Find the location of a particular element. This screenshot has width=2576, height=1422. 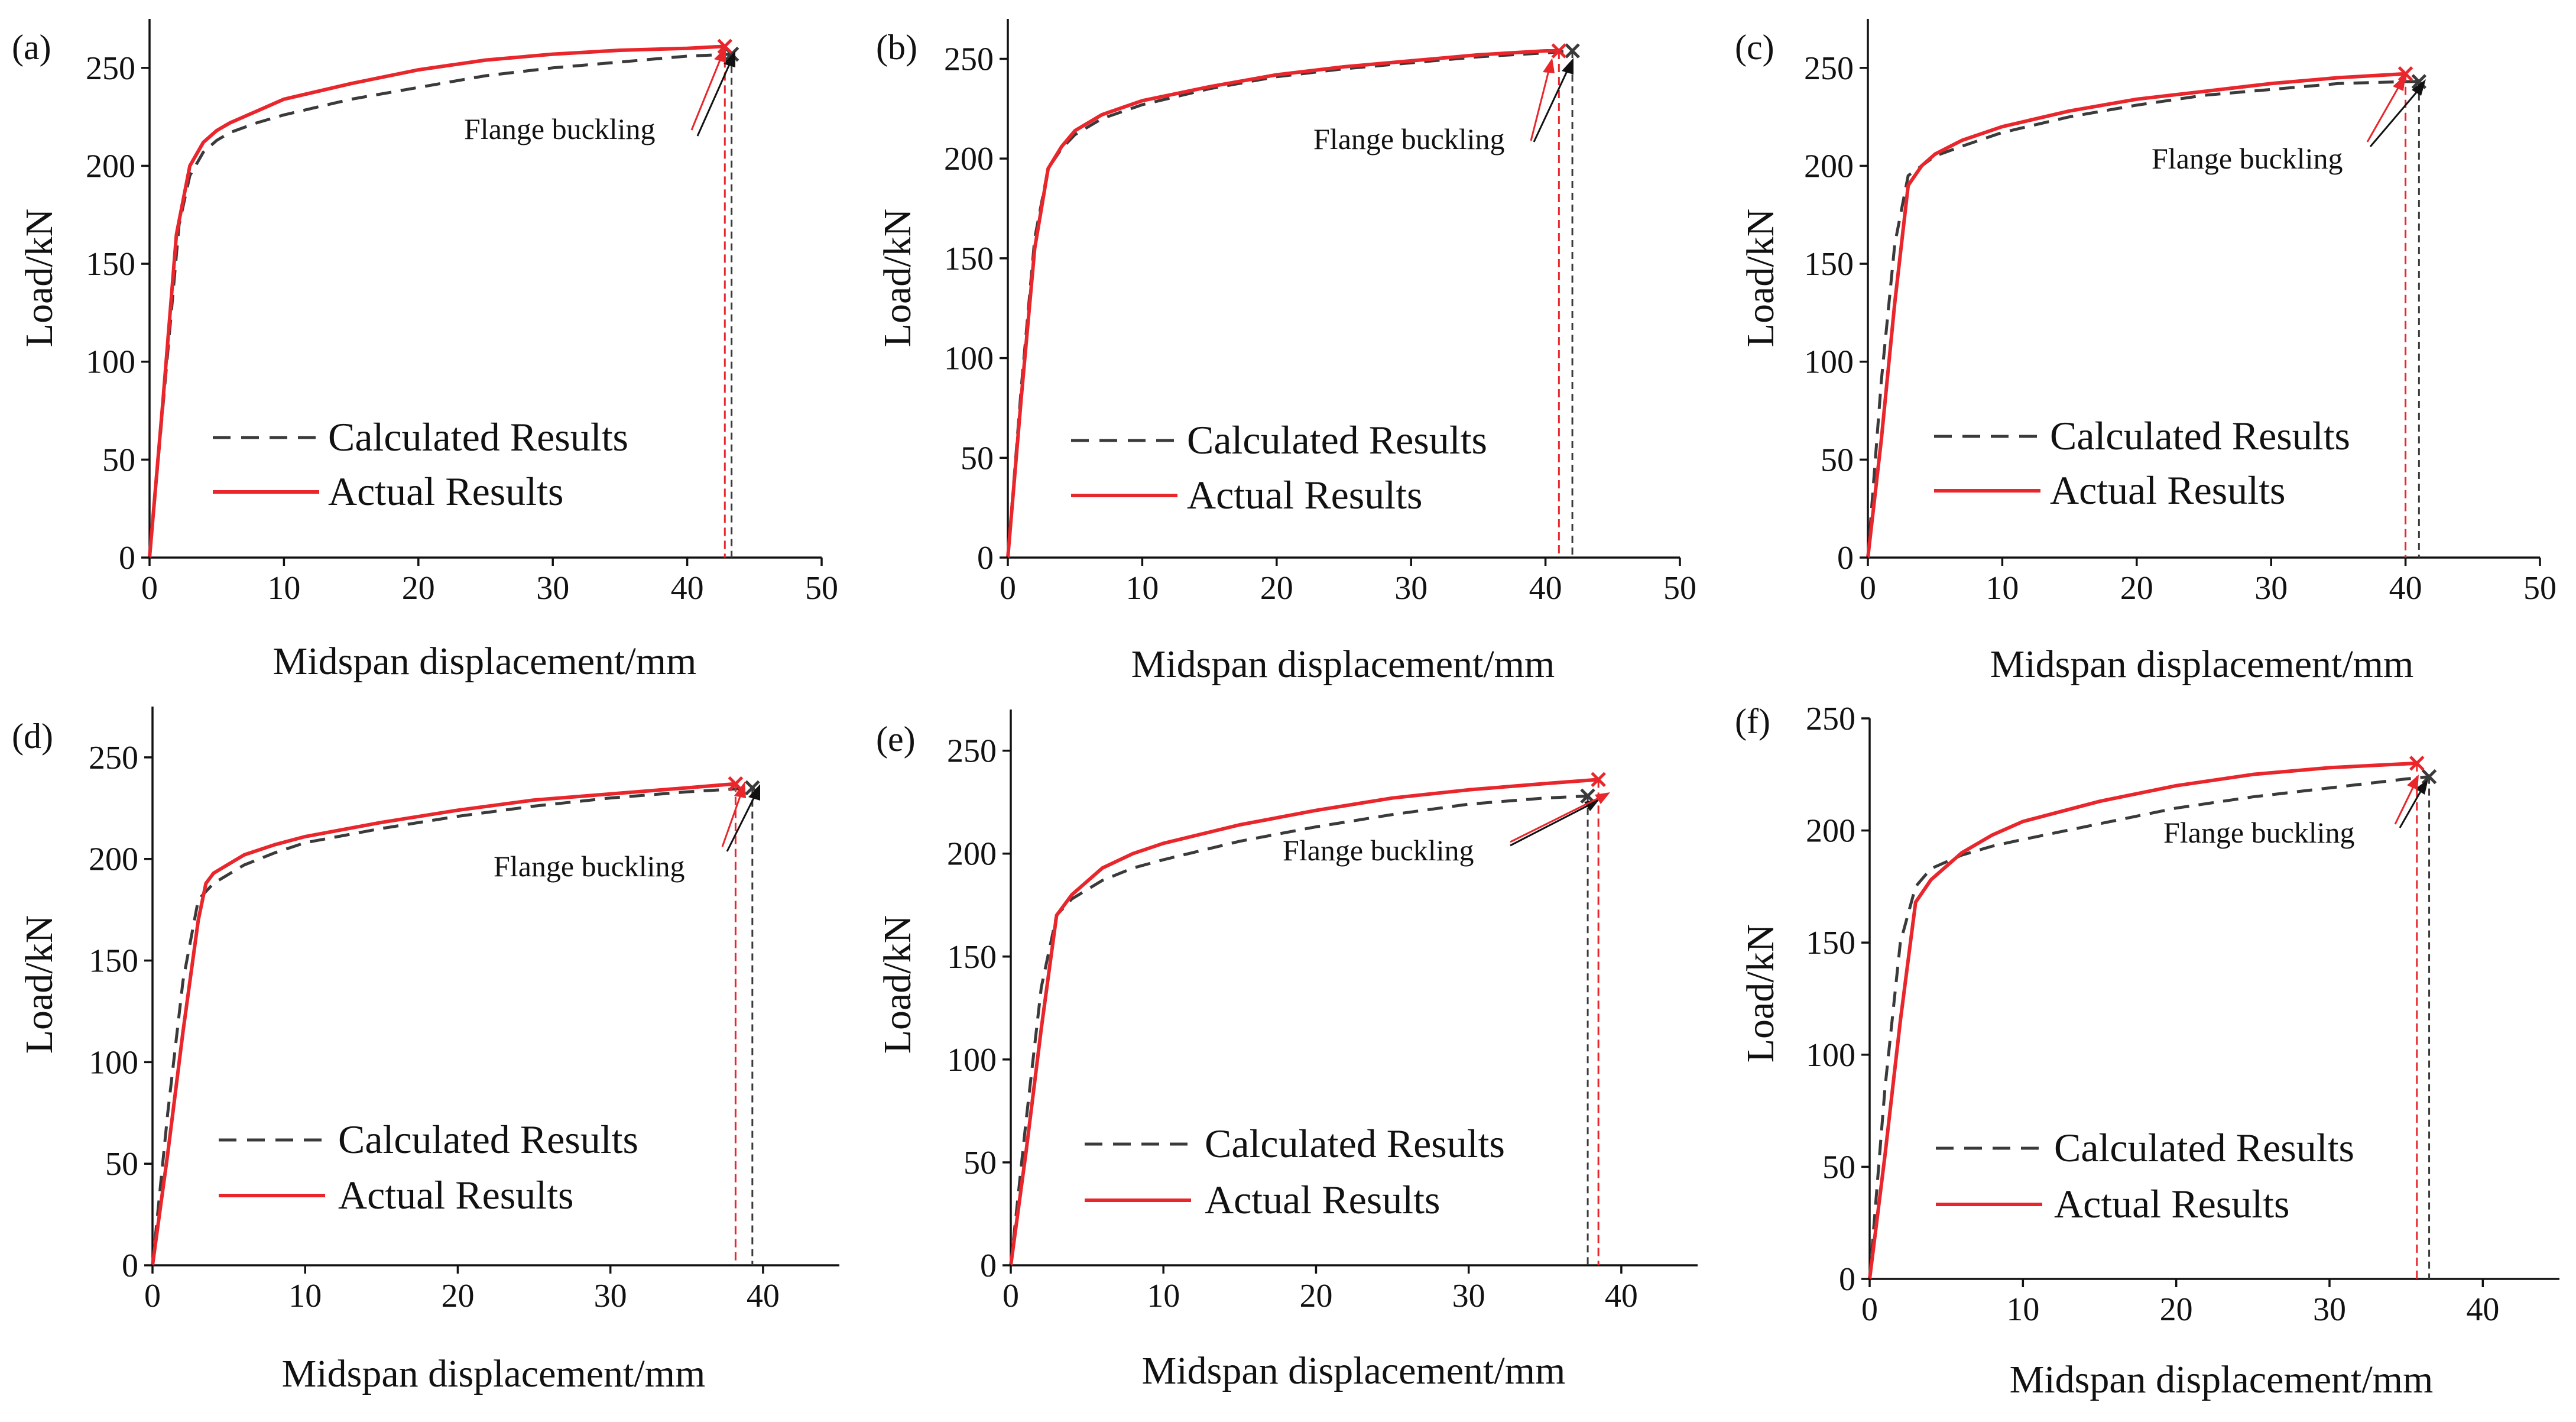

panel-d-x-tick-label: 20 is located at coordinates (457, 1296).